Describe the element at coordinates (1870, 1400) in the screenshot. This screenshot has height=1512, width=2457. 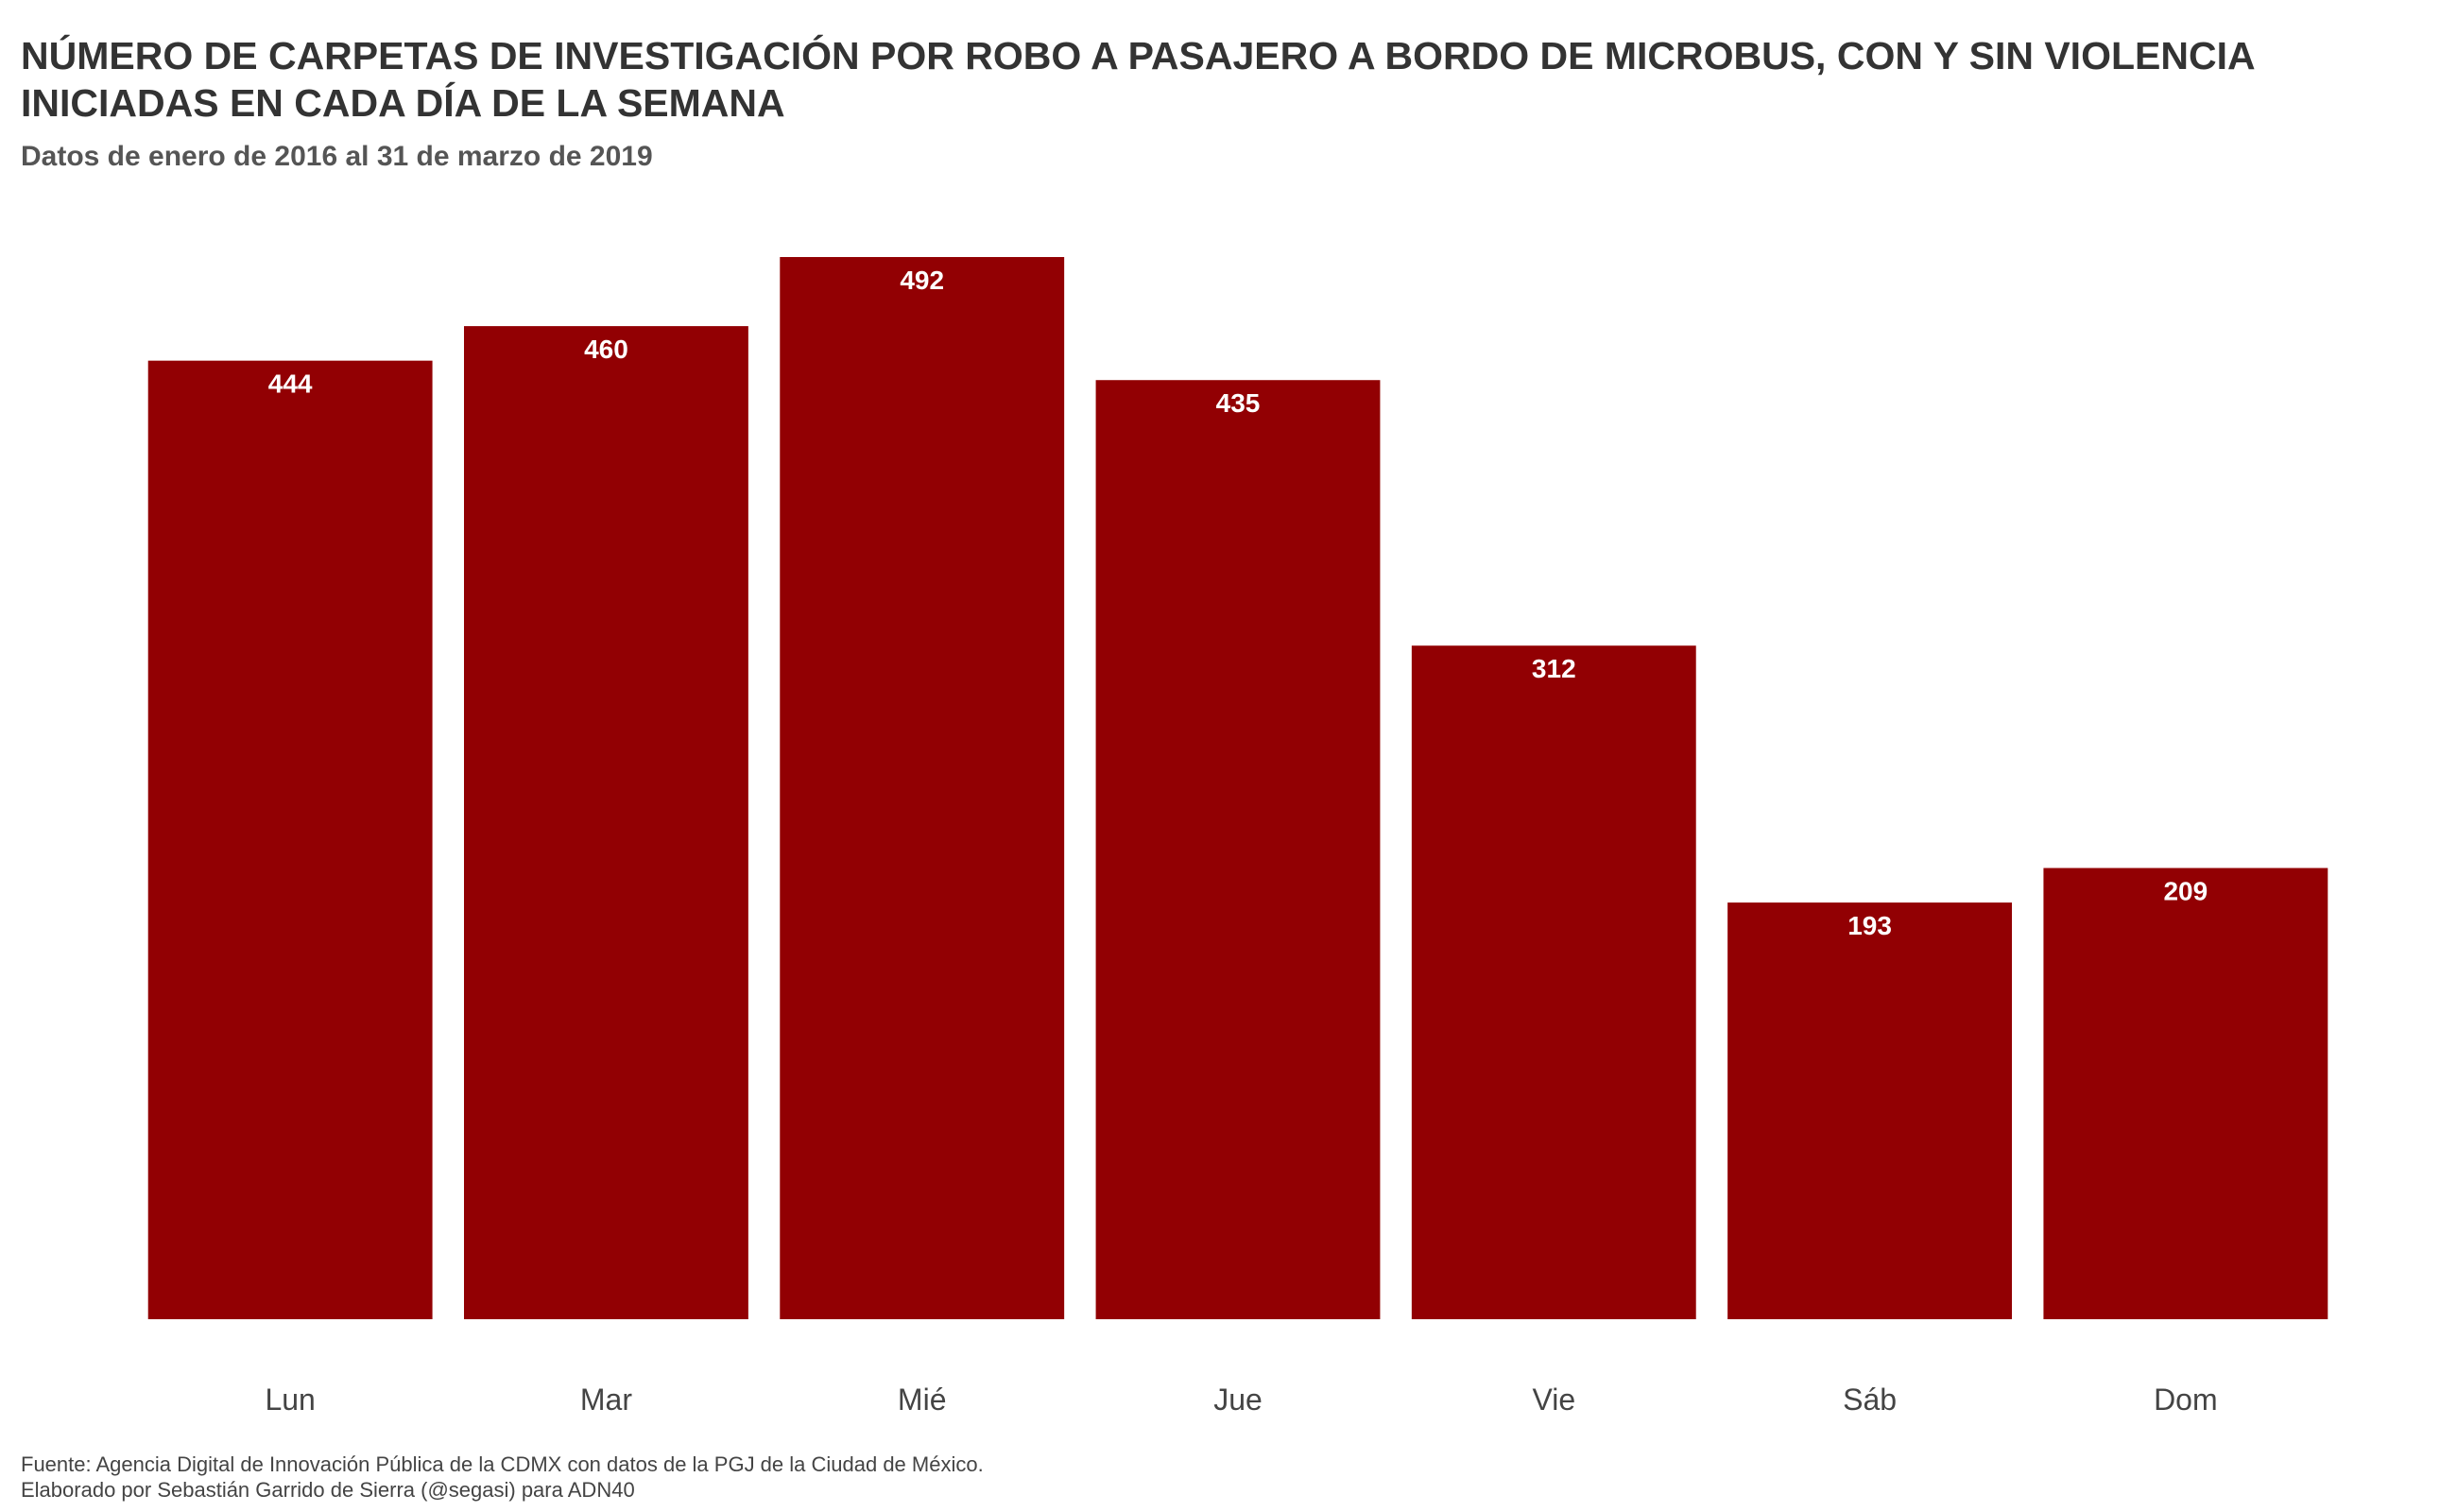
I see `x-tick-label-5: Sáb` at that location.